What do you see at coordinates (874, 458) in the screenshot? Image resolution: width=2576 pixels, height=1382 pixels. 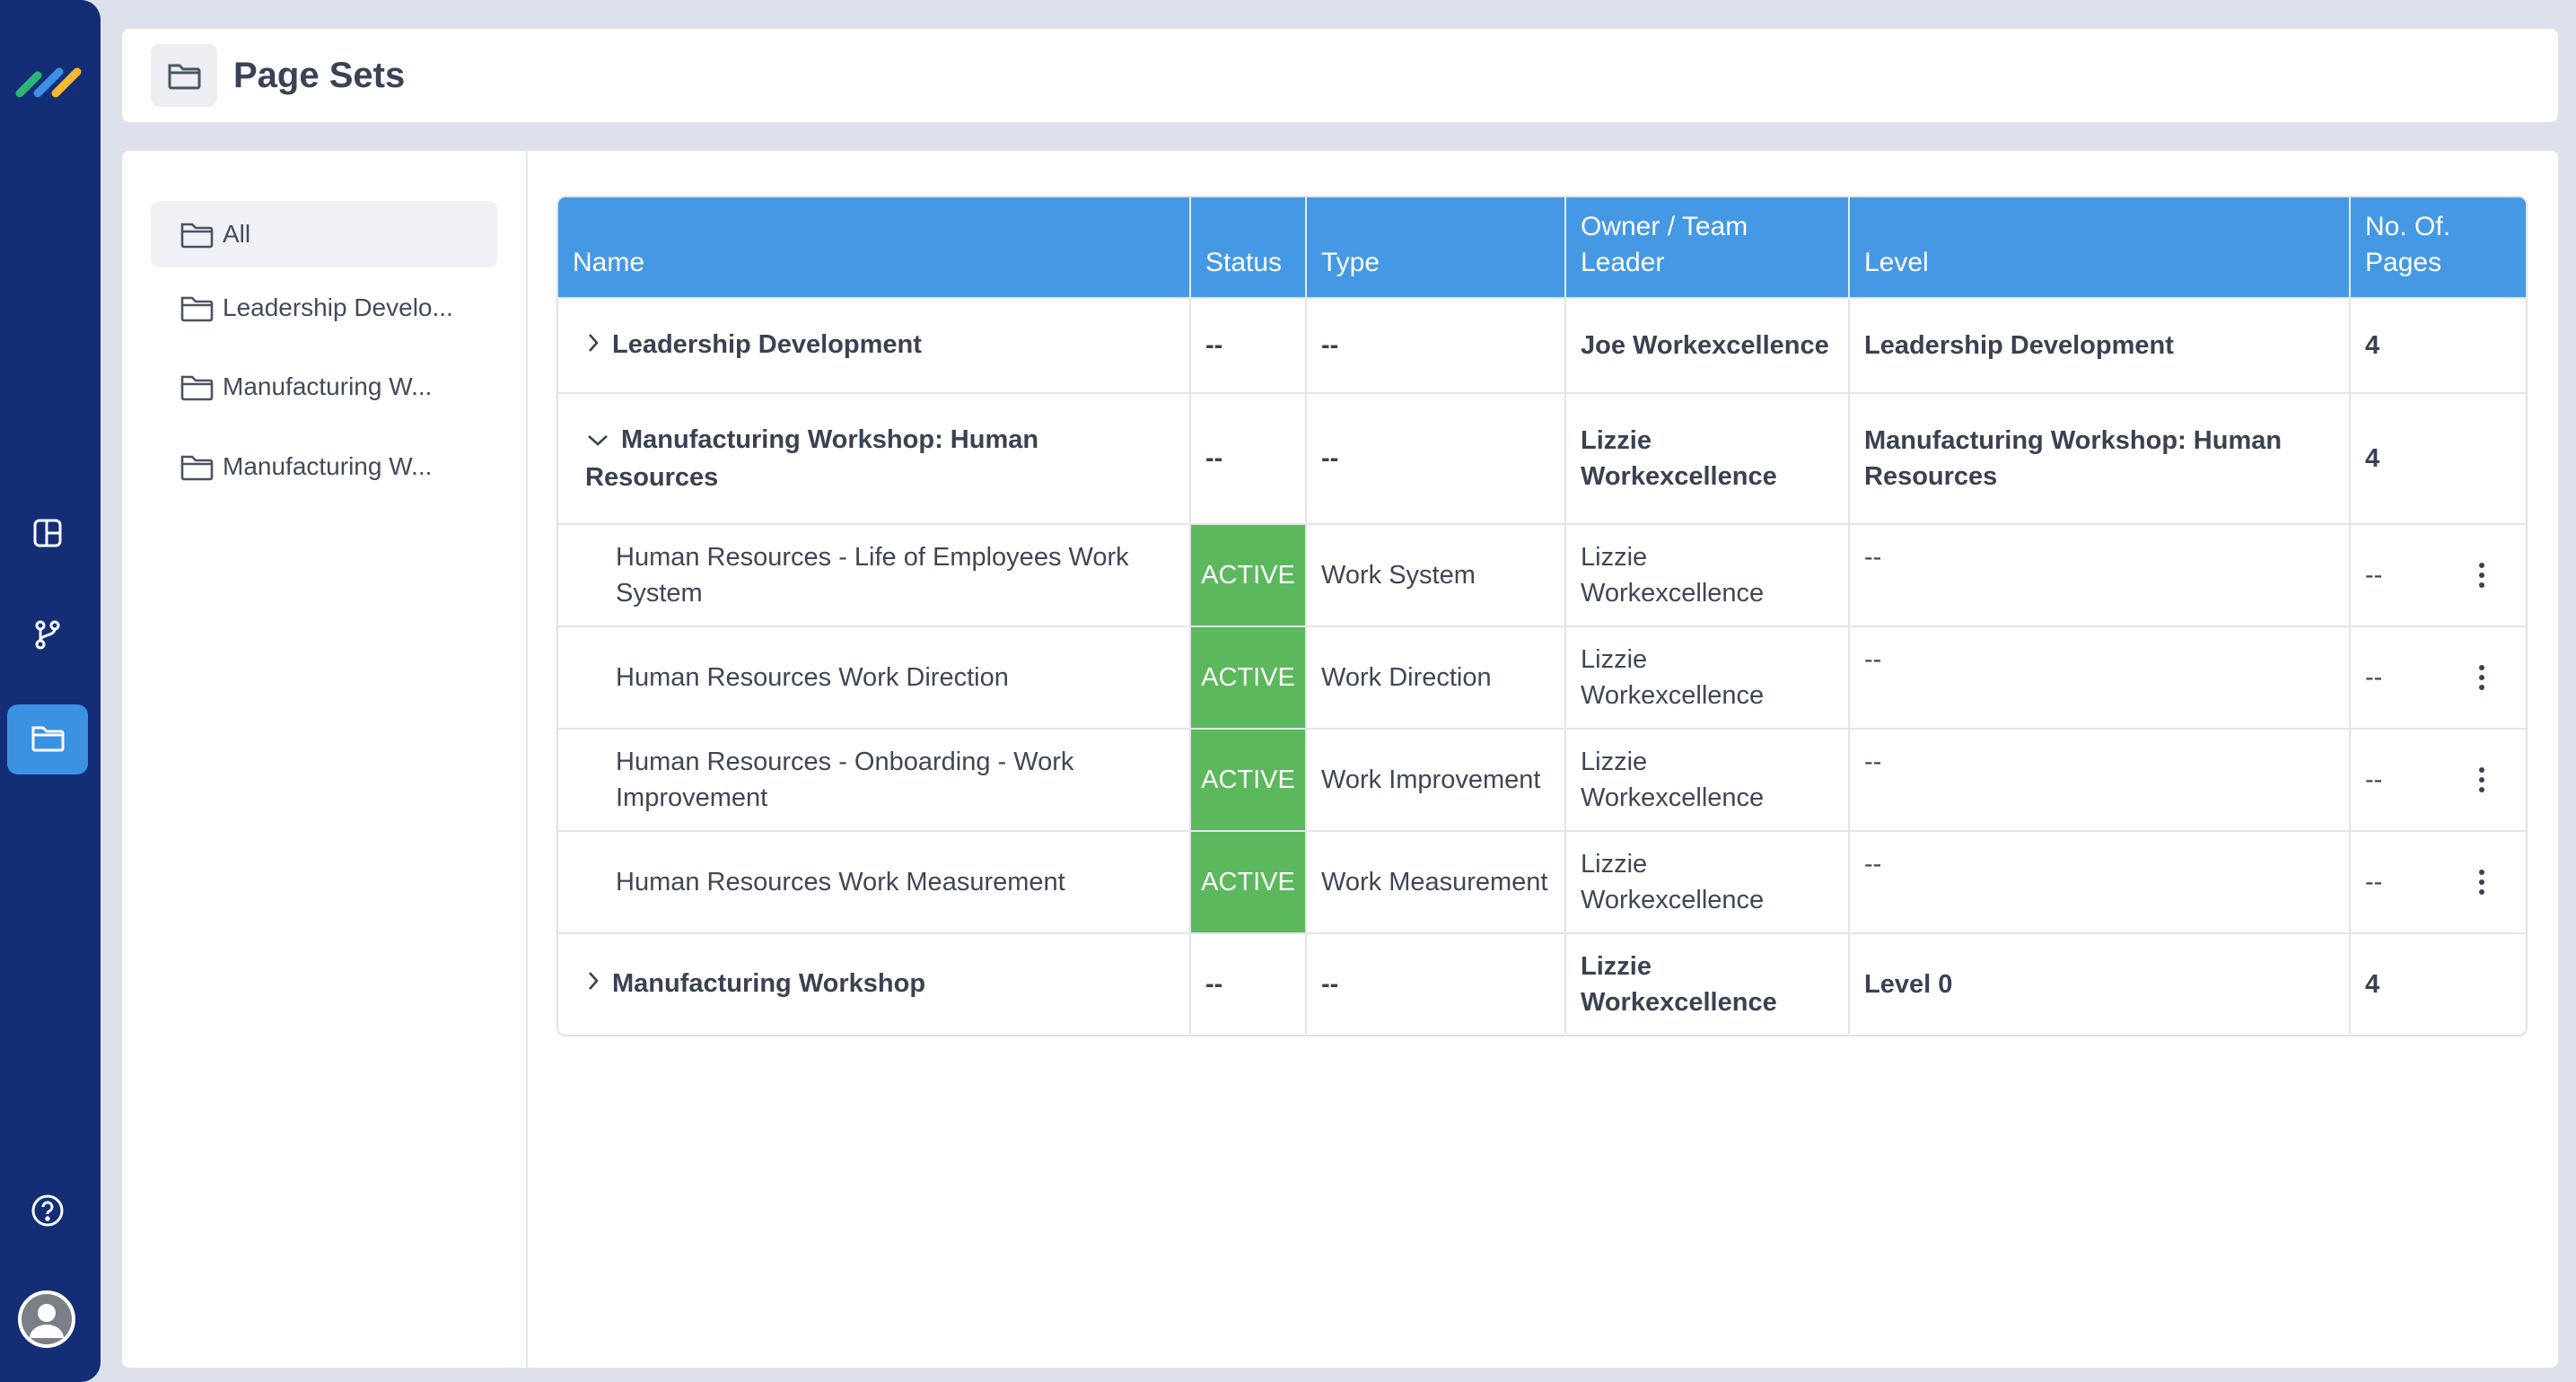 I see `name-cell: Manufacturing Workshop: Human Resources` at bounding box center [874, 458].